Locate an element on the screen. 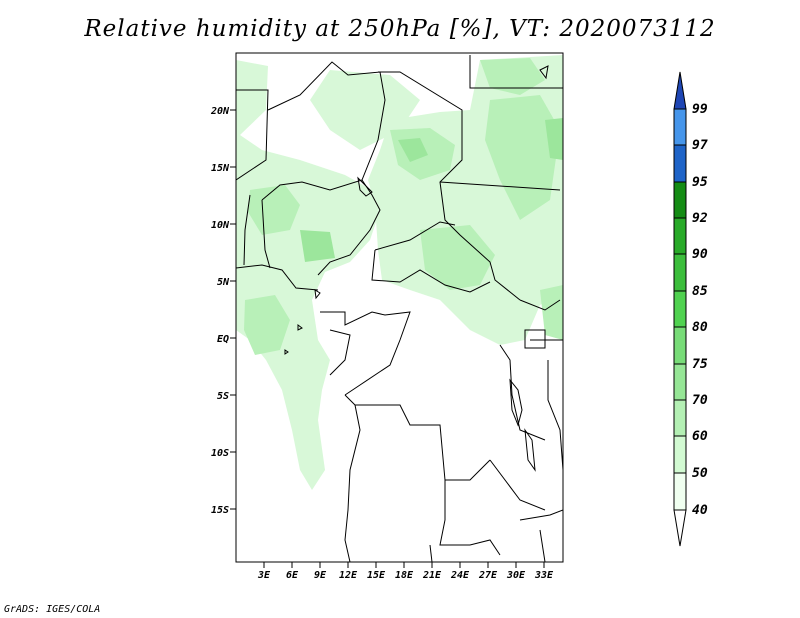  humidity-region-west-sahel is located at coordinates (308, 275).